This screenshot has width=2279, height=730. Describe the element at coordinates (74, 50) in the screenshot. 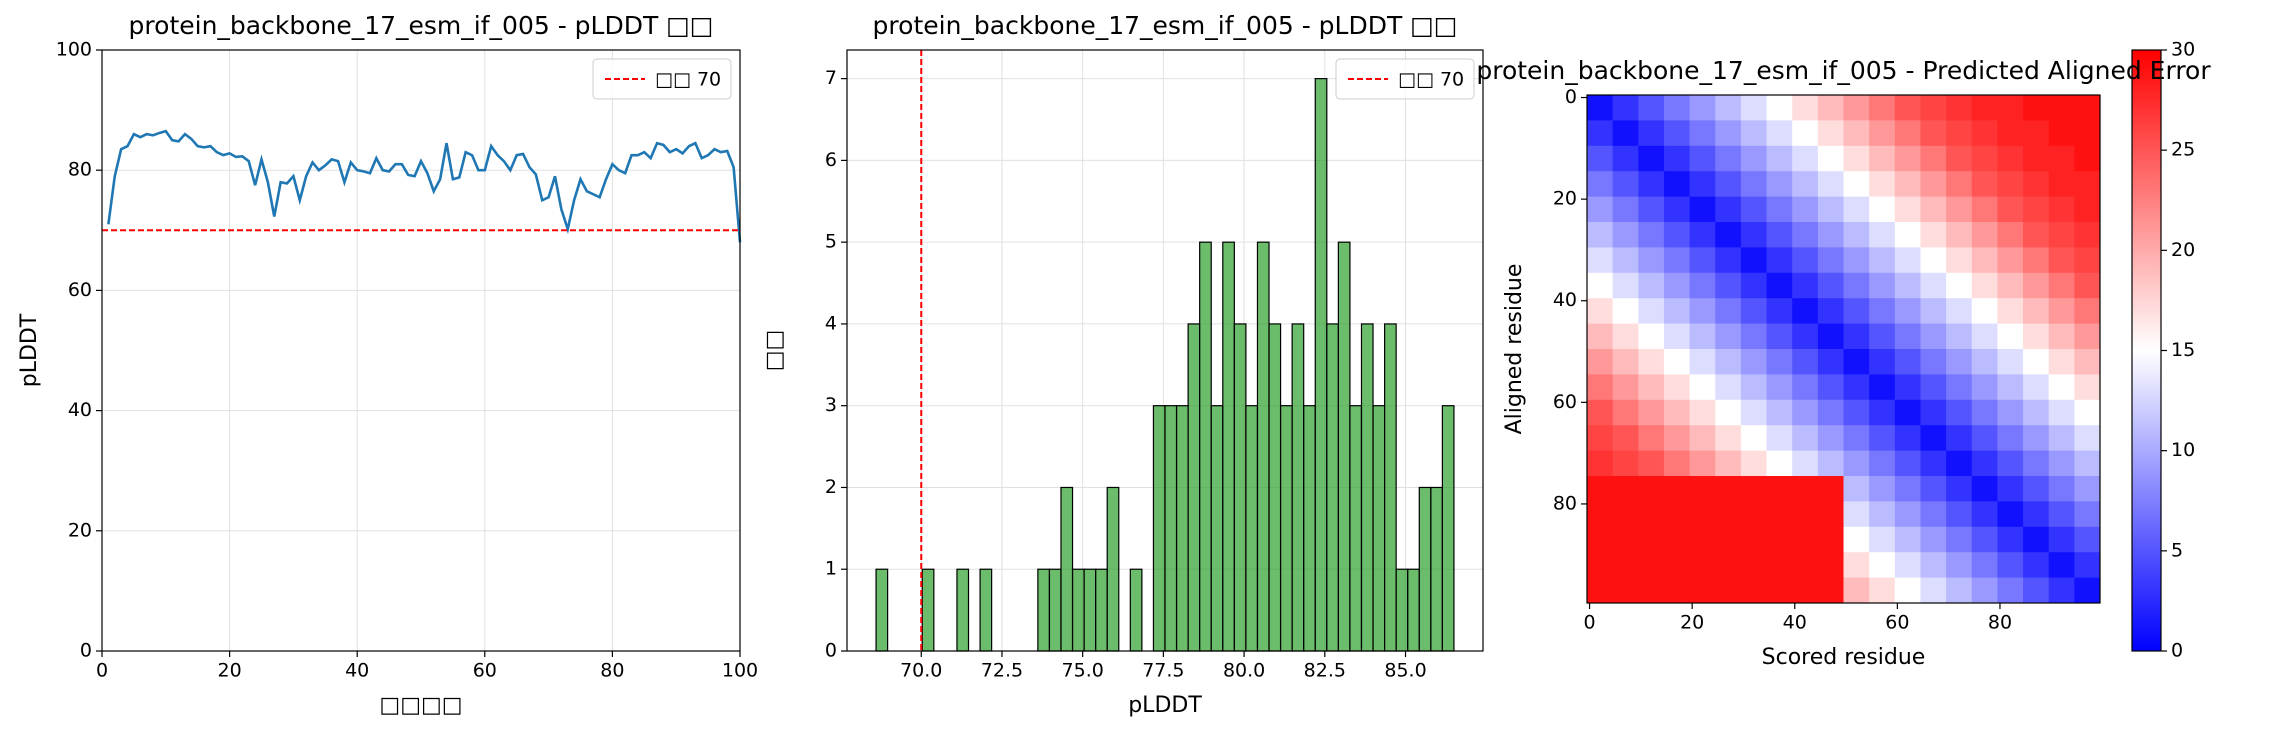

I see `y-tick-label: 100` at that location.